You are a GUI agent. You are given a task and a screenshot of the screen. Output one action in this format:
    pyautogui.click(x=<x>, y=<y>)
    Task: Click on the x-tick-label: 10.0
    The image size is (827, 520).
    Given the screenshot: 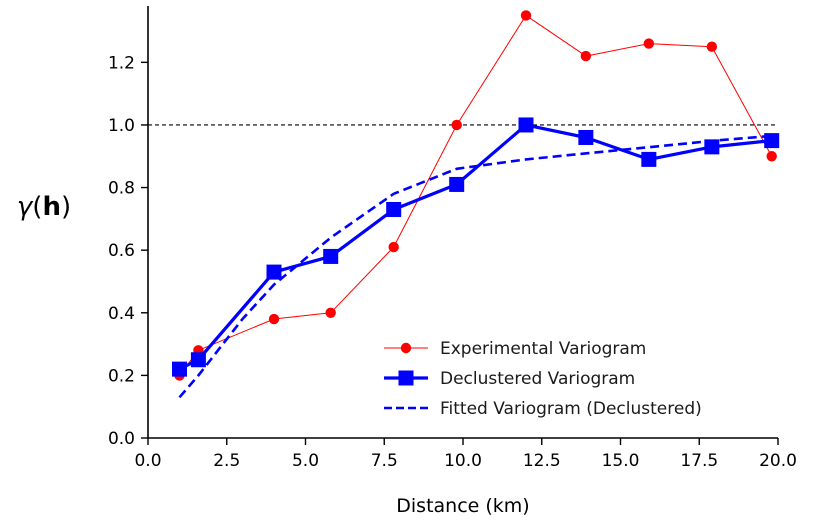 What is the action you would take?
    pyautogui.click(x=463, y=461)
    